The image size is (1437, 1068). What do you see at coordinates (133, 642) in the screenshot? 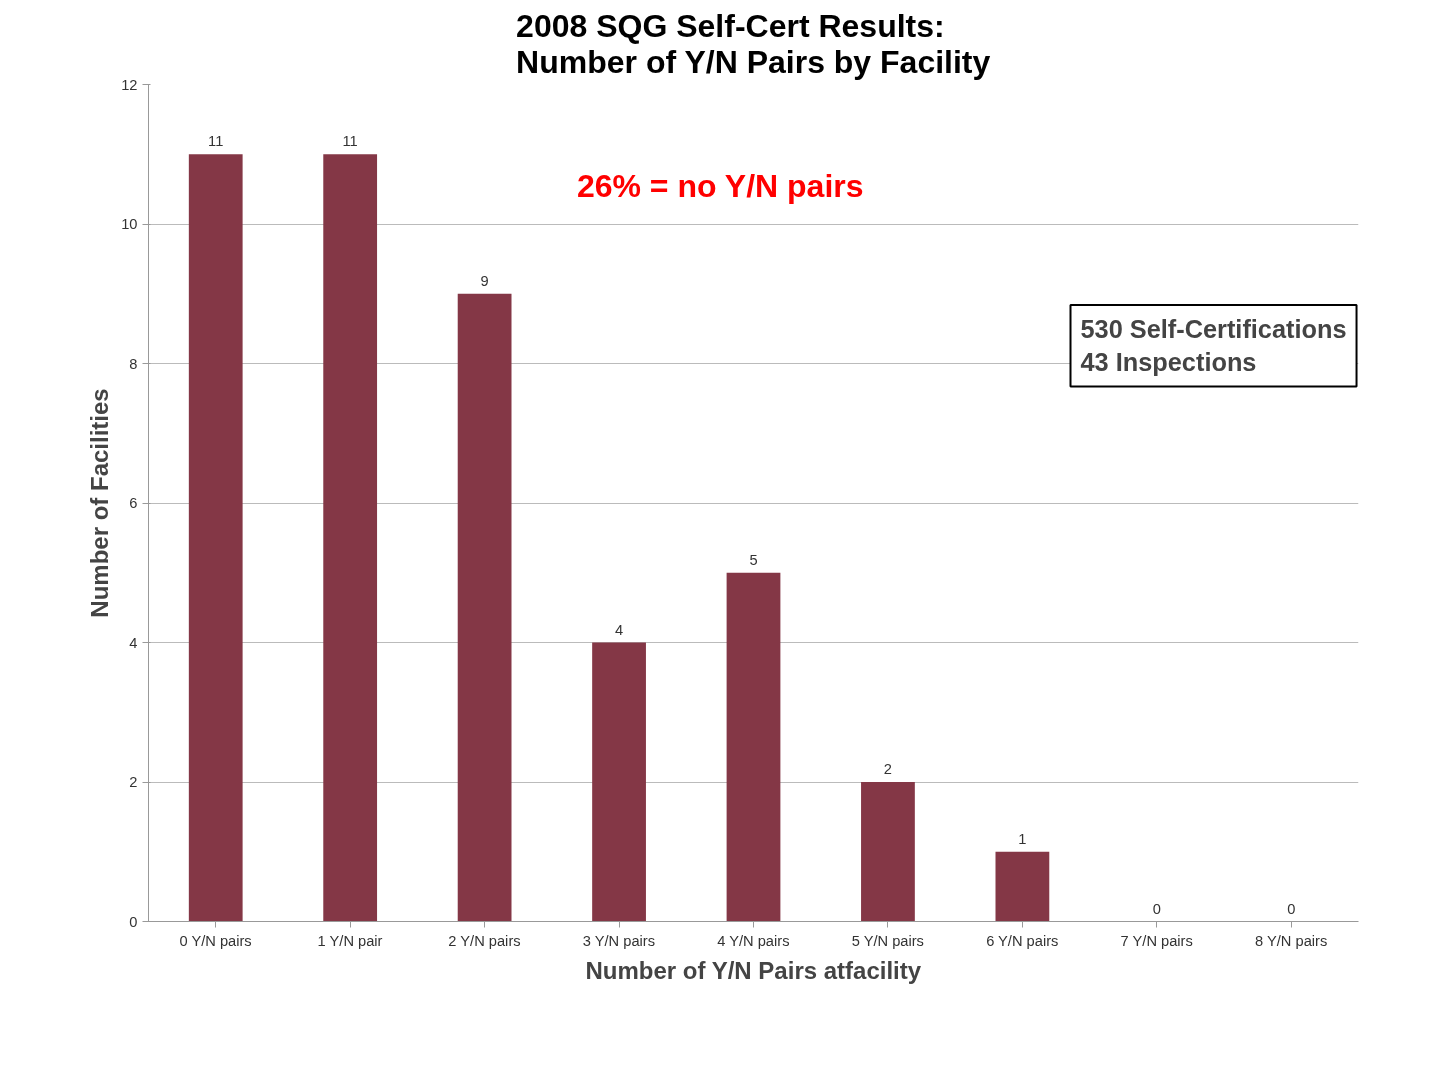
I see `y-tick-label: 4` at bounding box center [133, 642].